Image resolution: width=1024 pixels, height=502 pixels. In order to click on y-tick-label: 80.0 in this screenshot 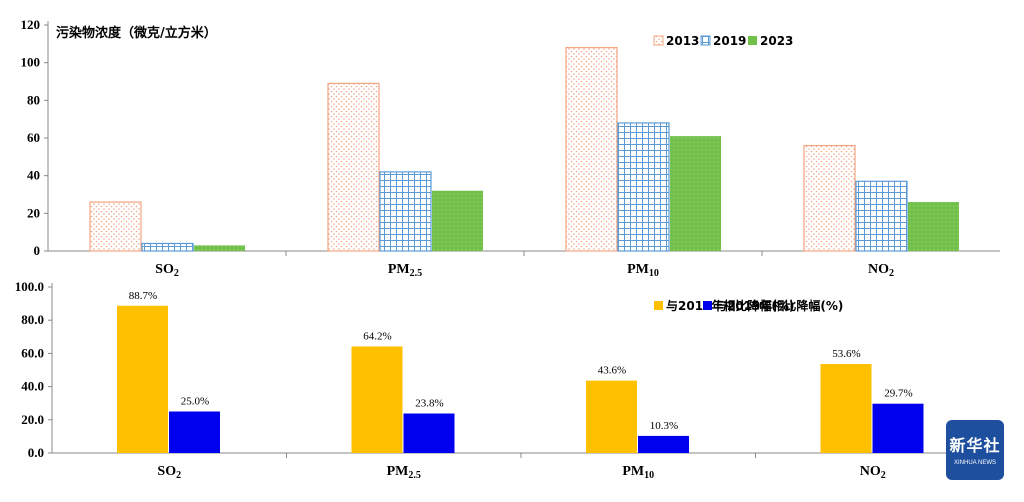, I will do `click(32, 319)`.